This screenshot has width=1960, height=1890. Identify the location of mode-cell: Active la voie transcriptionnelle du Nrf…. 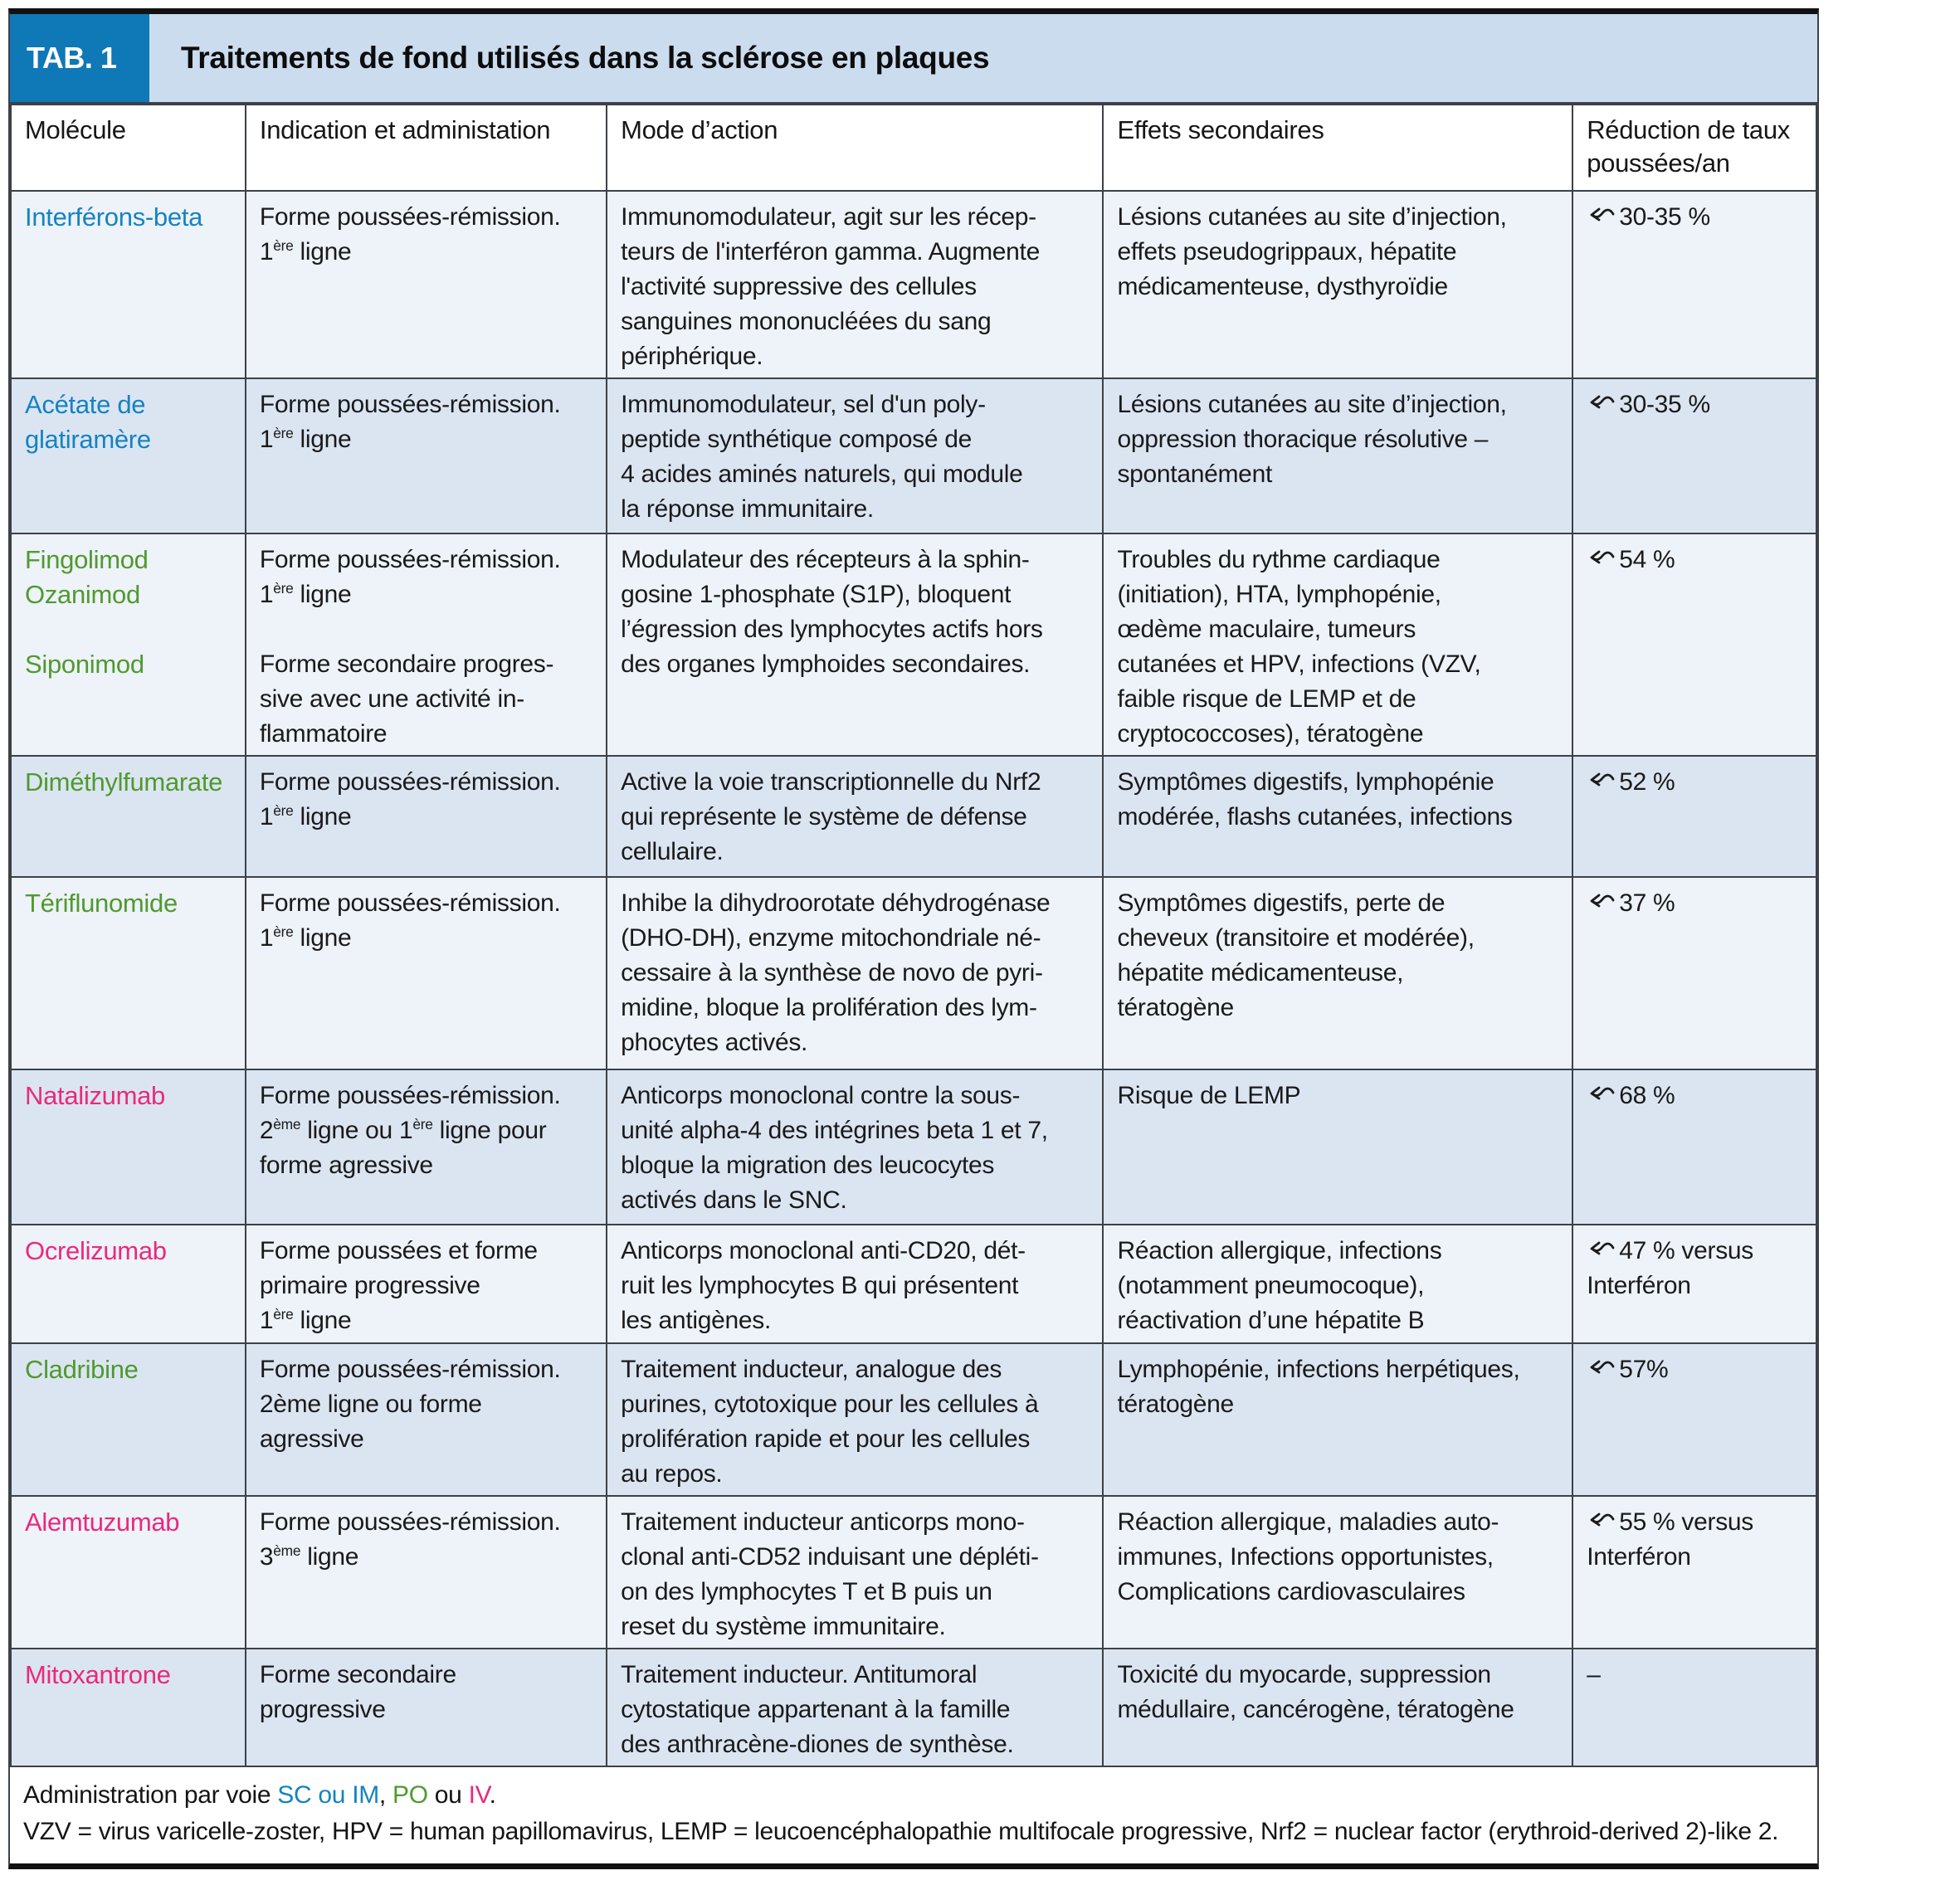
(855, 816).